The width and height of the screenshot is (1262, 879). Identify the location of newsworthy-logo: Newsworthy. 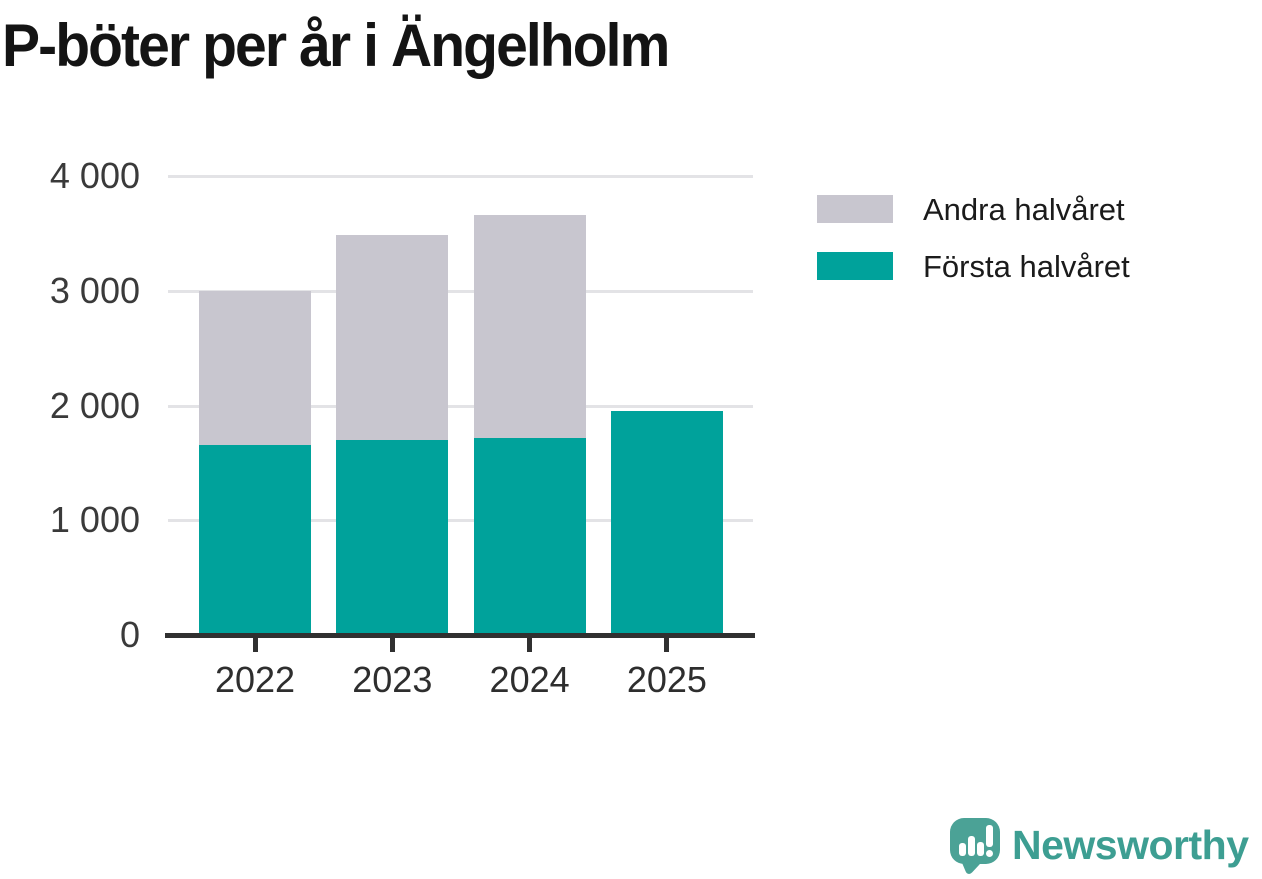
(1105, 846).